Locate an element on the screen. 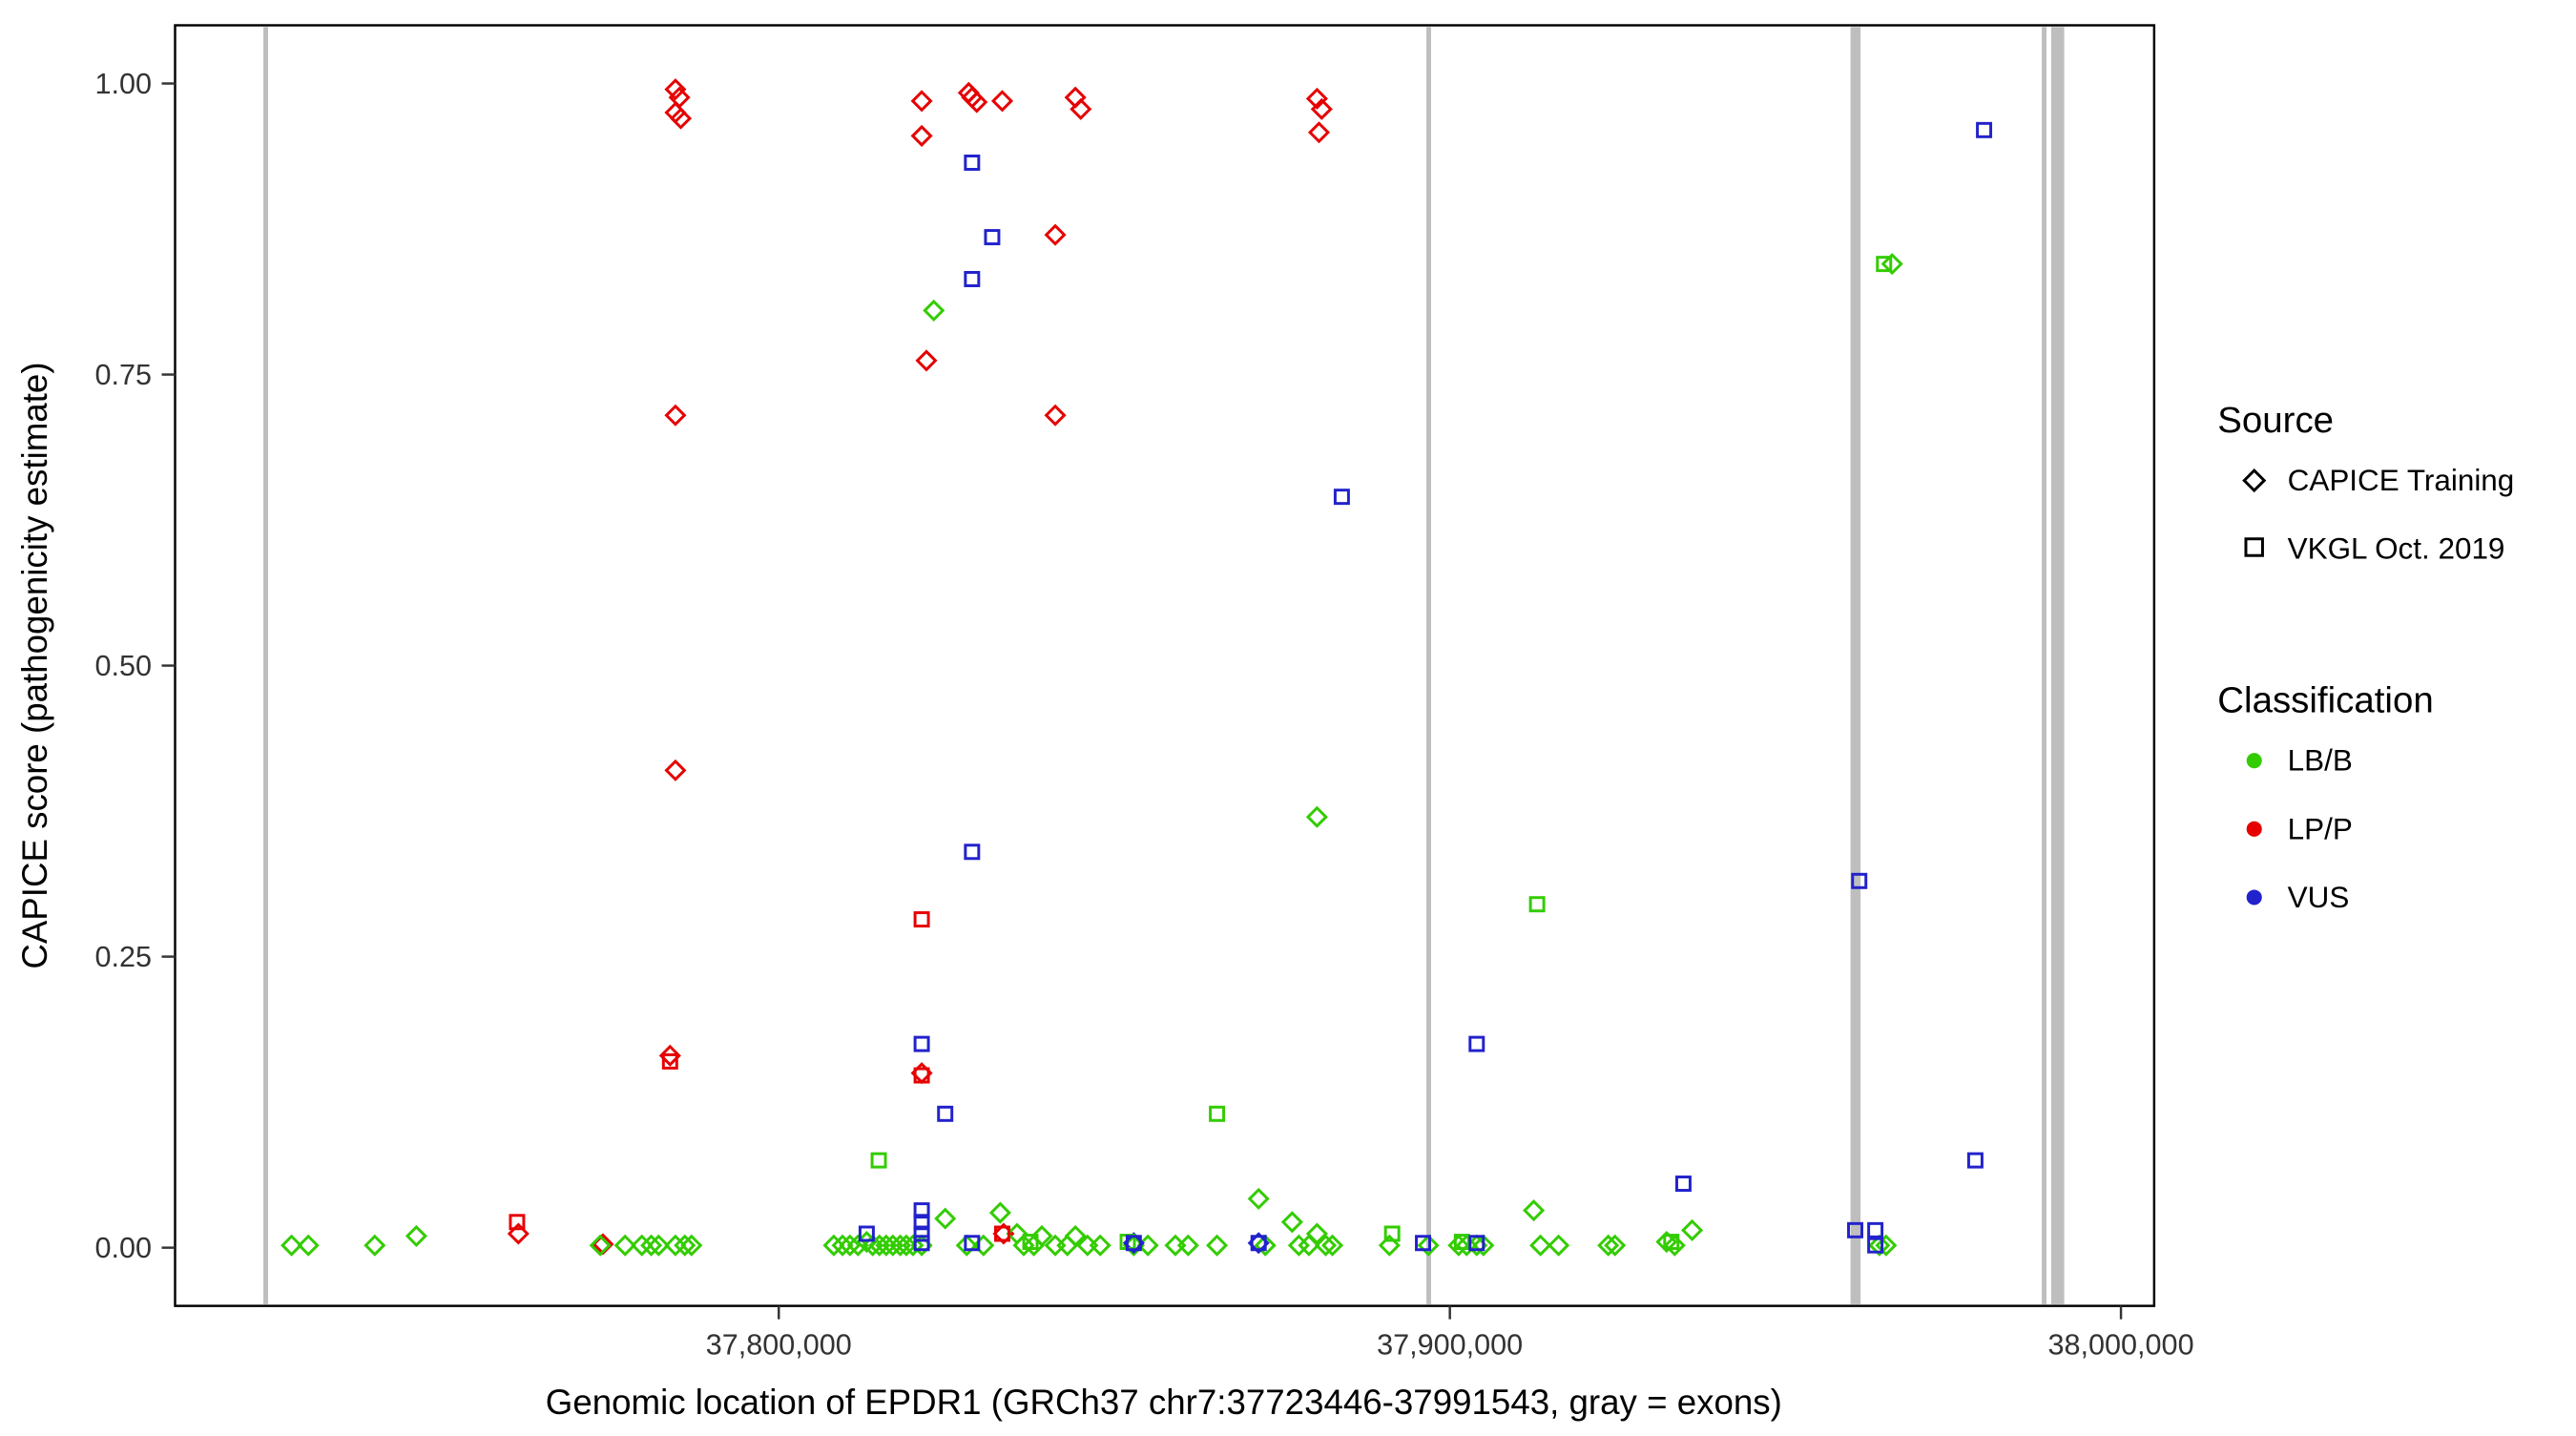  x-tick-label: 37,900,000 is located at coordinates (1450, 1344).